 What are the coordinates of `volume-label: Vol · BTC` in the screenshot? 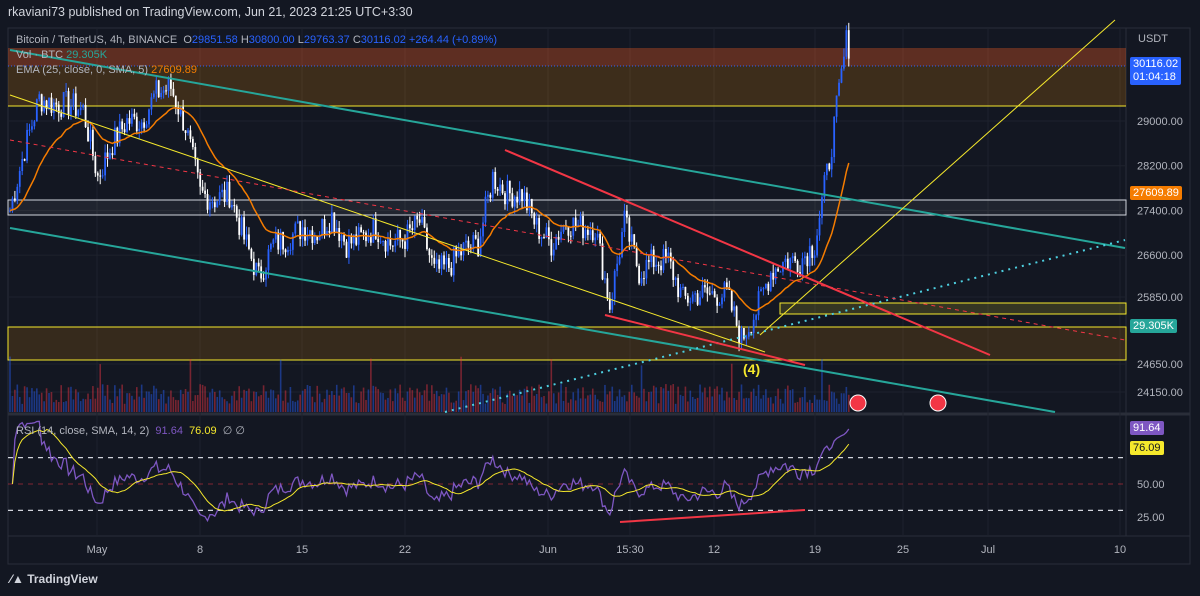 It's located at (40, 55).